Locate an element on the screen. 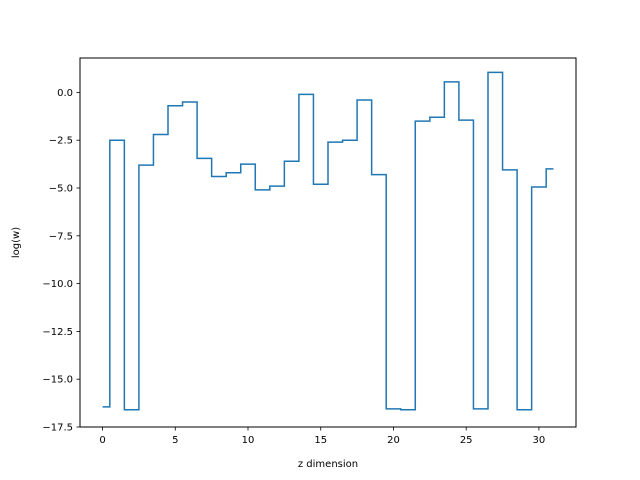  y-tick-label: −7.5 is located at coordinates (61, 236).